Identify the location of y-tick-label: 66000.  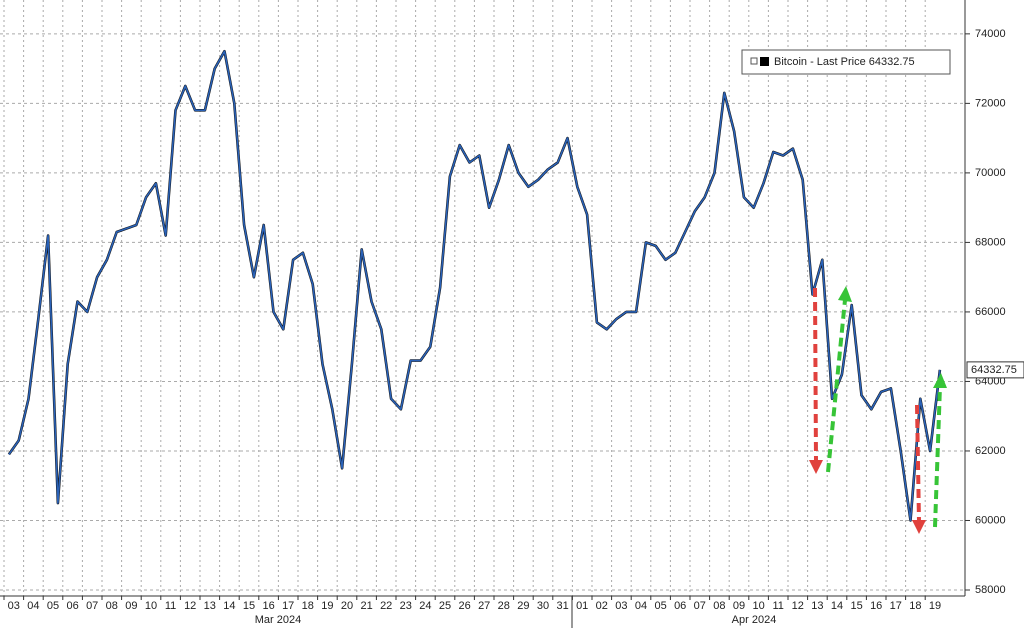
(990, 312).